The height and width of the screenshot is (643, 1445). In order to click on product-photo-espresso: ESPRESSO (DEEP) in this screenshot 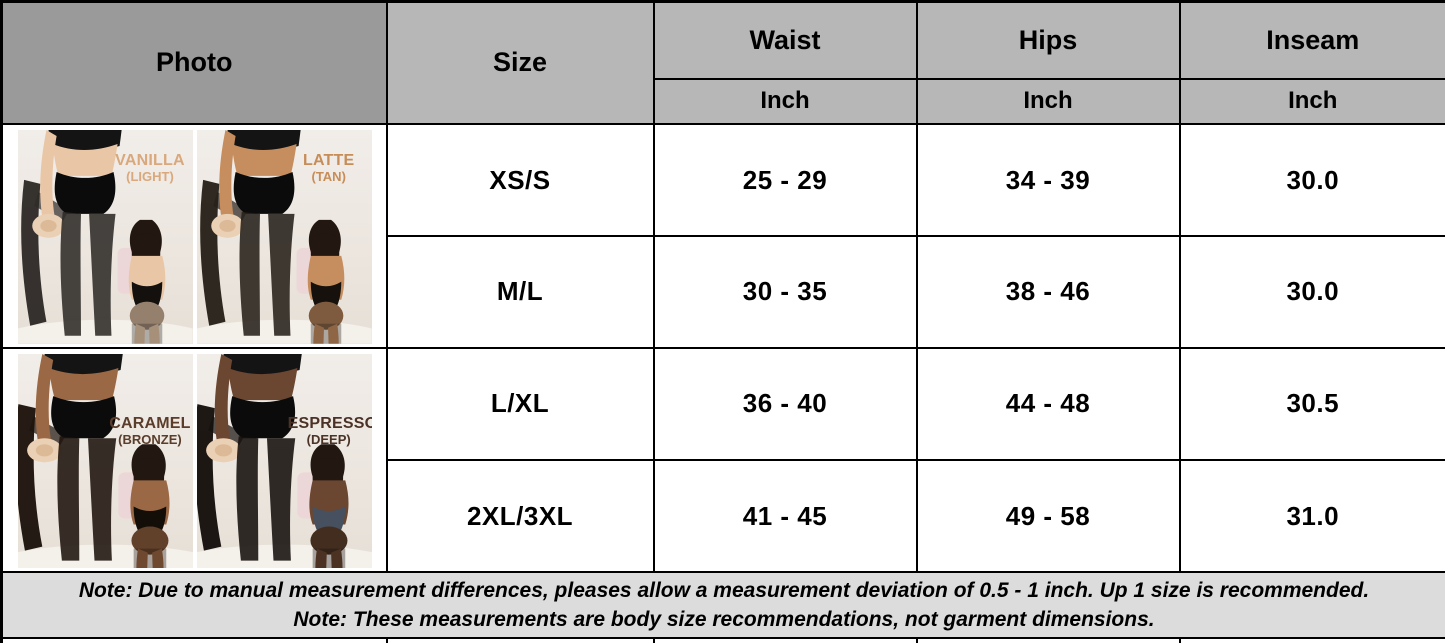, I will do `click(284, 461)`.